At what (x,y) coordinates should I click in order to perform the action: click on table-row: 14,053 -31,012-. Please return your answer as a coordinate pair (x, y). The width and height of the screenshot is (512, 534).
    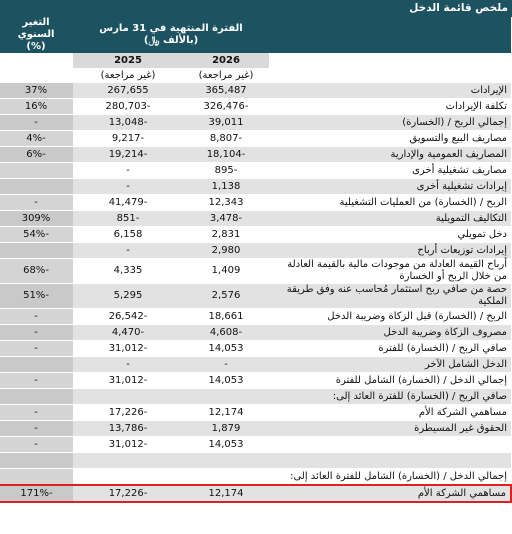
    Looking at the image, I should click on (255, 444).